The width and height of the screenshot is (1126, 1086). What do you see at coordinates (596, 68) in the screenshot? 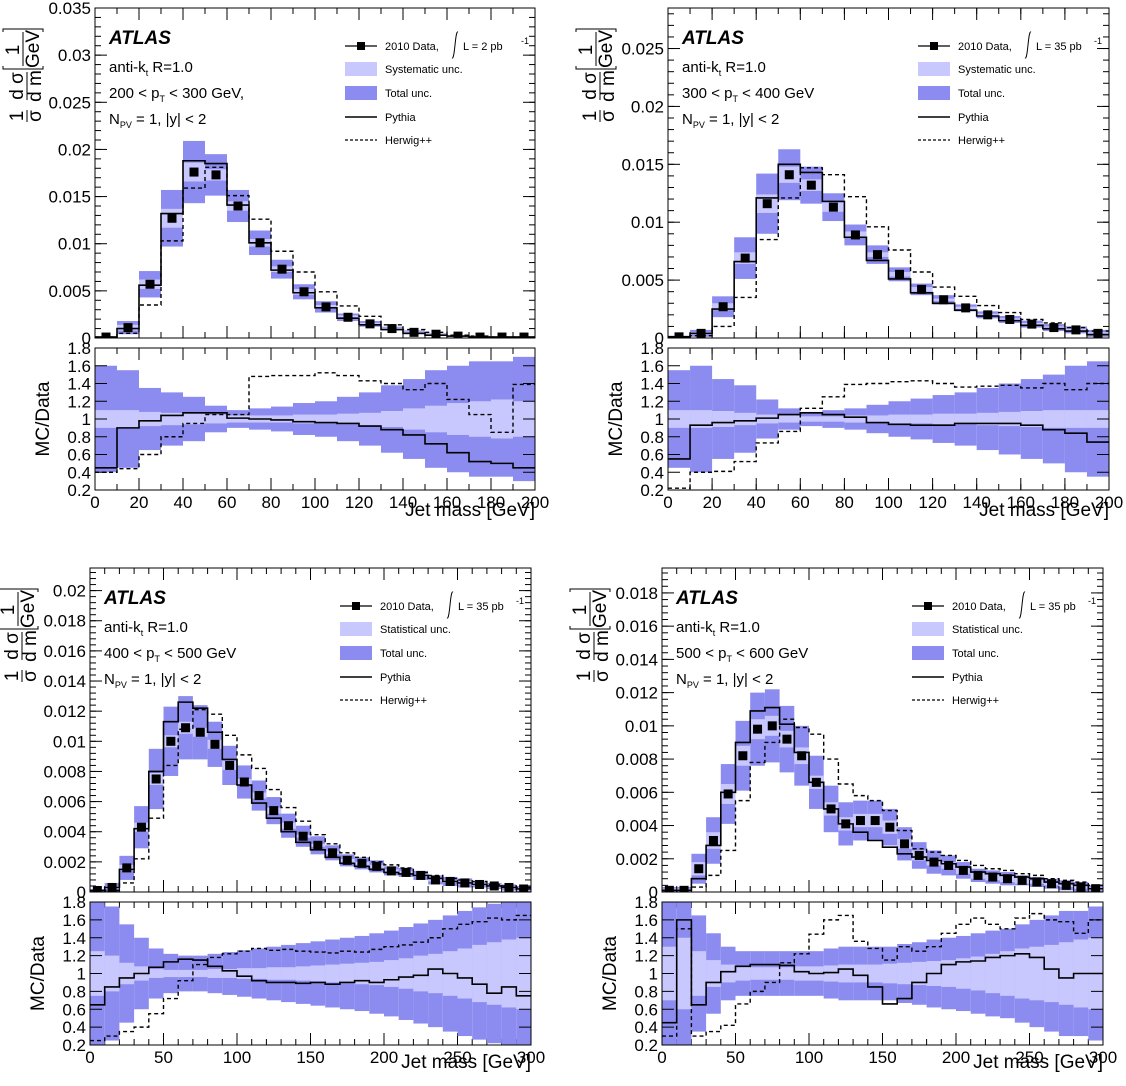
I see `bracket-left` at bounding box center [596, 68].